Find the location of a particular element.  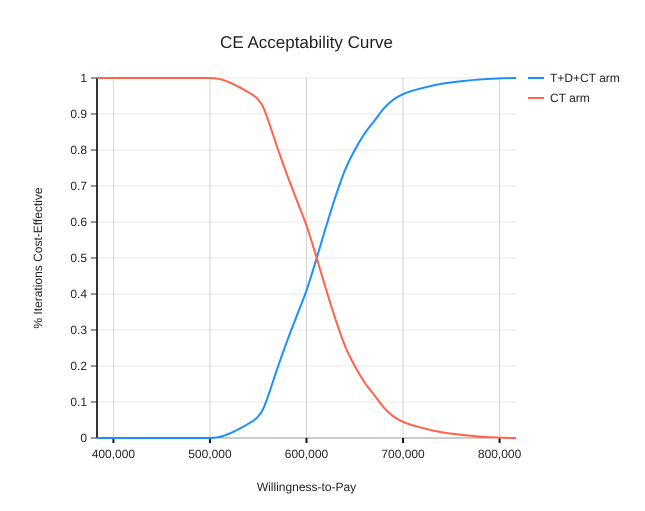

y-tick-label: 0.5 is located at coordinates (79, 258).